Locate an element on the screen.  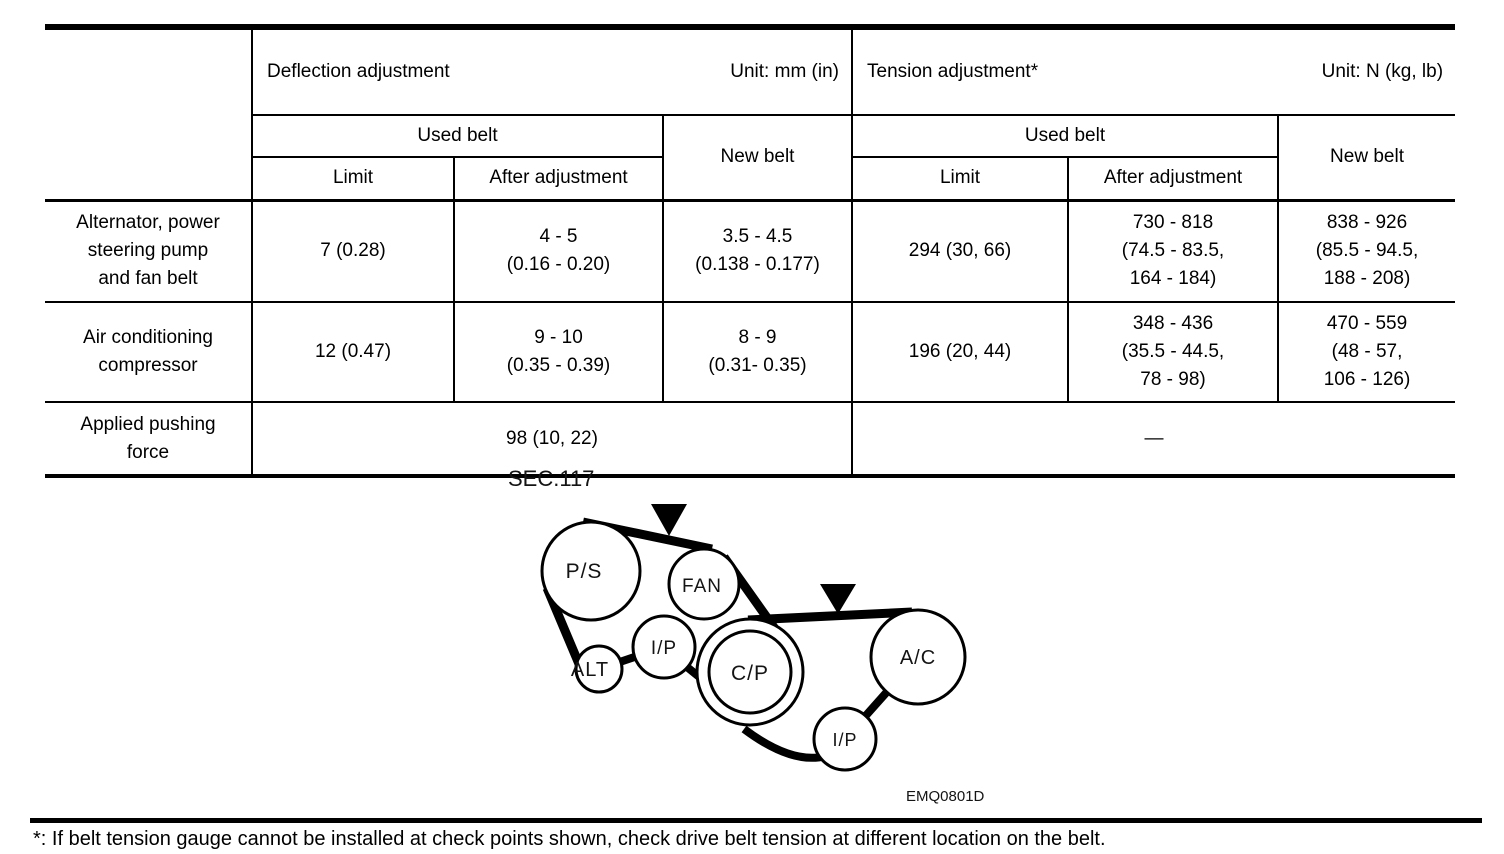
table-cell: 196 (20, 44) is located at coordinates (960, 352).